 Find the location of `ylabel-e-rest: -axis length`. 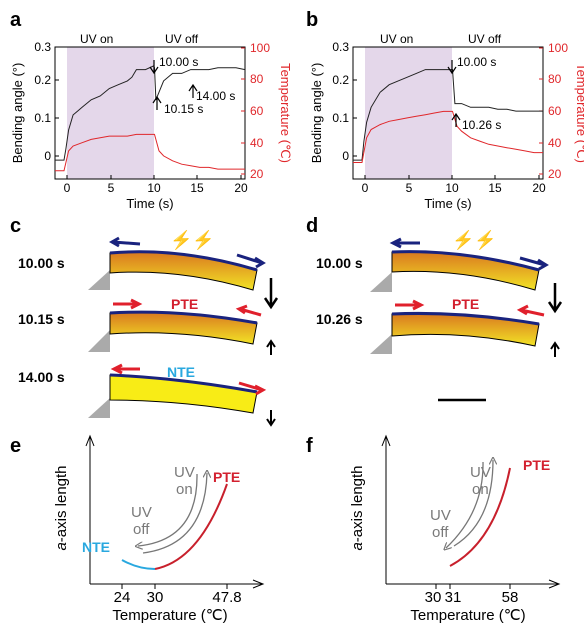

ylabel-e-rest: -axis length is located at coordinates (61, 503).